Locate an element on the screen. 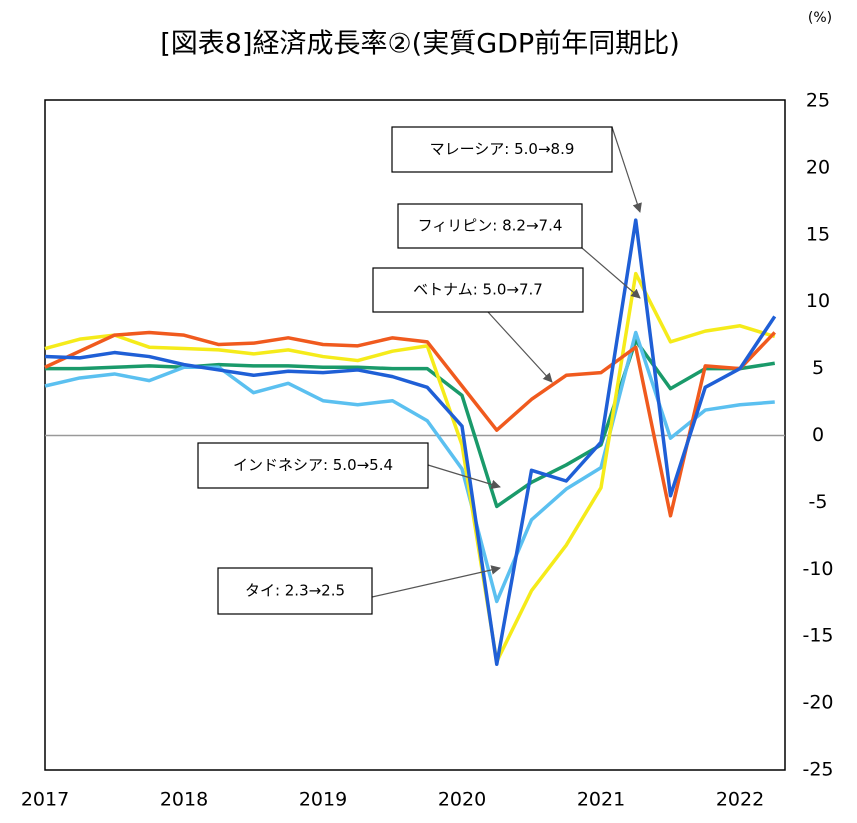  annotation: マレーシア: 5.0→8.9 is located at coordinates (502, 149).